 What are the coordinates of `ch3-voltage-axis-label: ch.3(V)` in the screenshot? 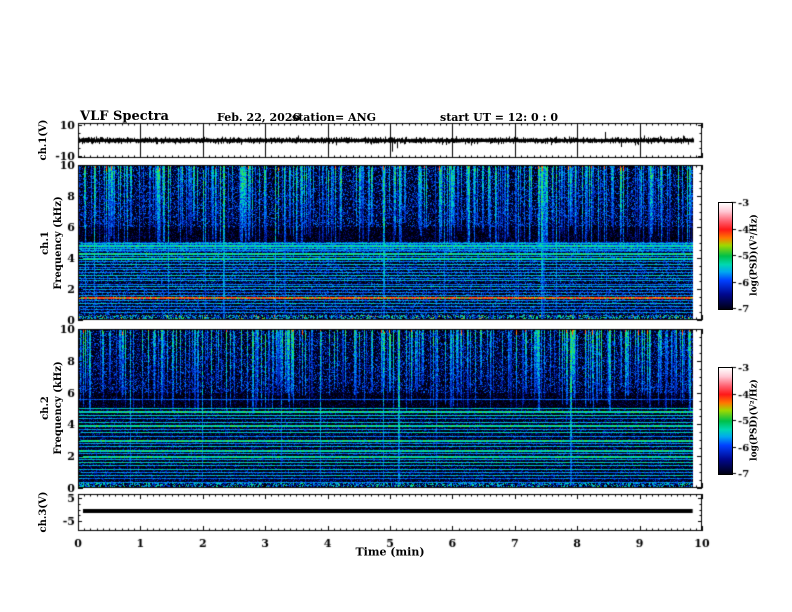 It's located at (43, 512).